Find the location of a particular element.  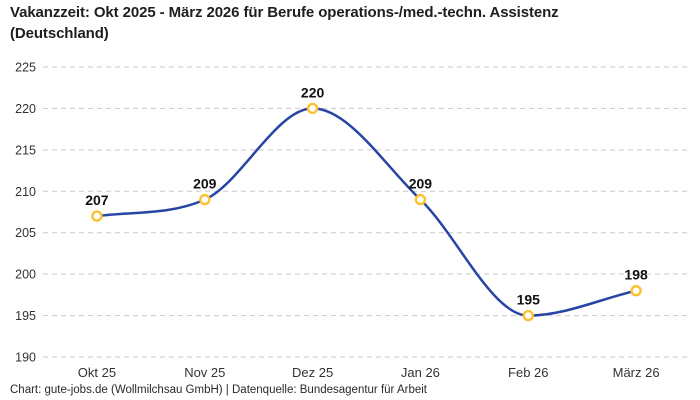

y-axis-tick-label: 210 is located at coordinates (25, 192).